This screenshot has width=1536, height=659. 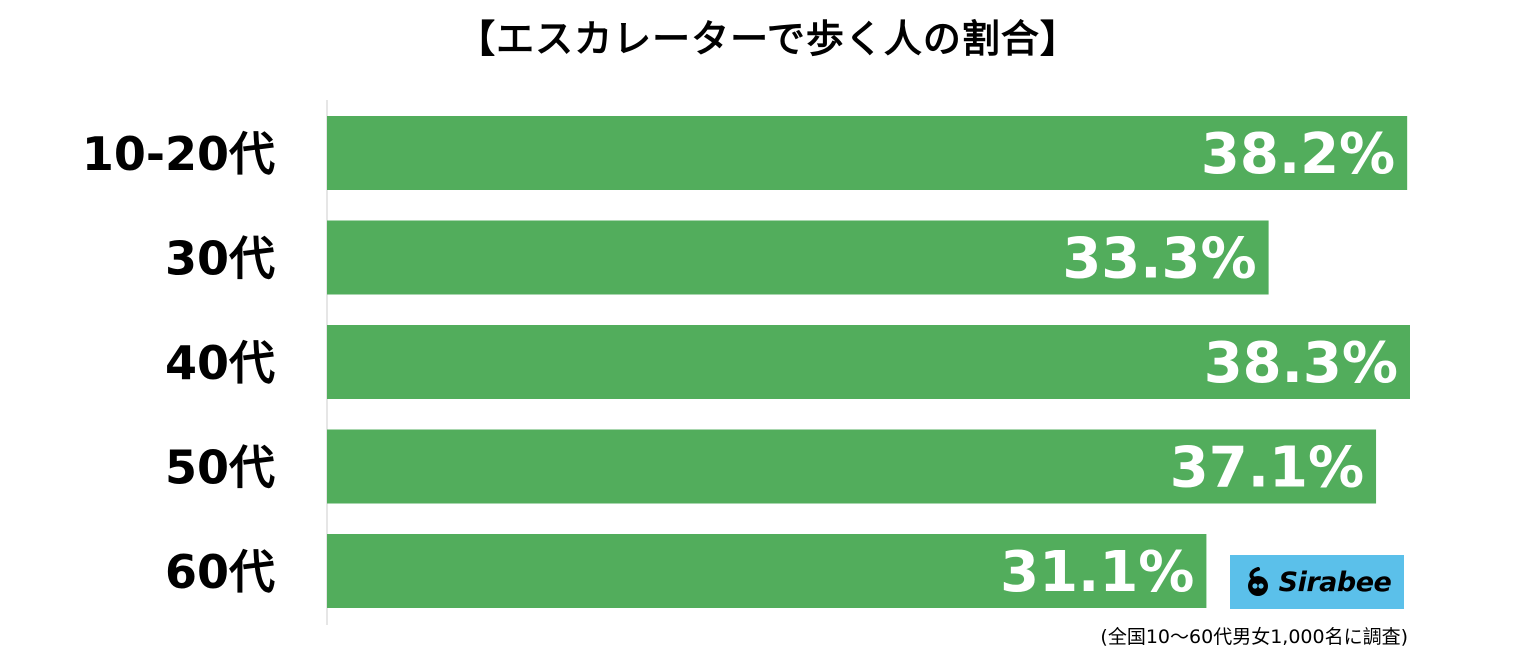 I want to click on category-label: 40代, so click(x=220, y=363).